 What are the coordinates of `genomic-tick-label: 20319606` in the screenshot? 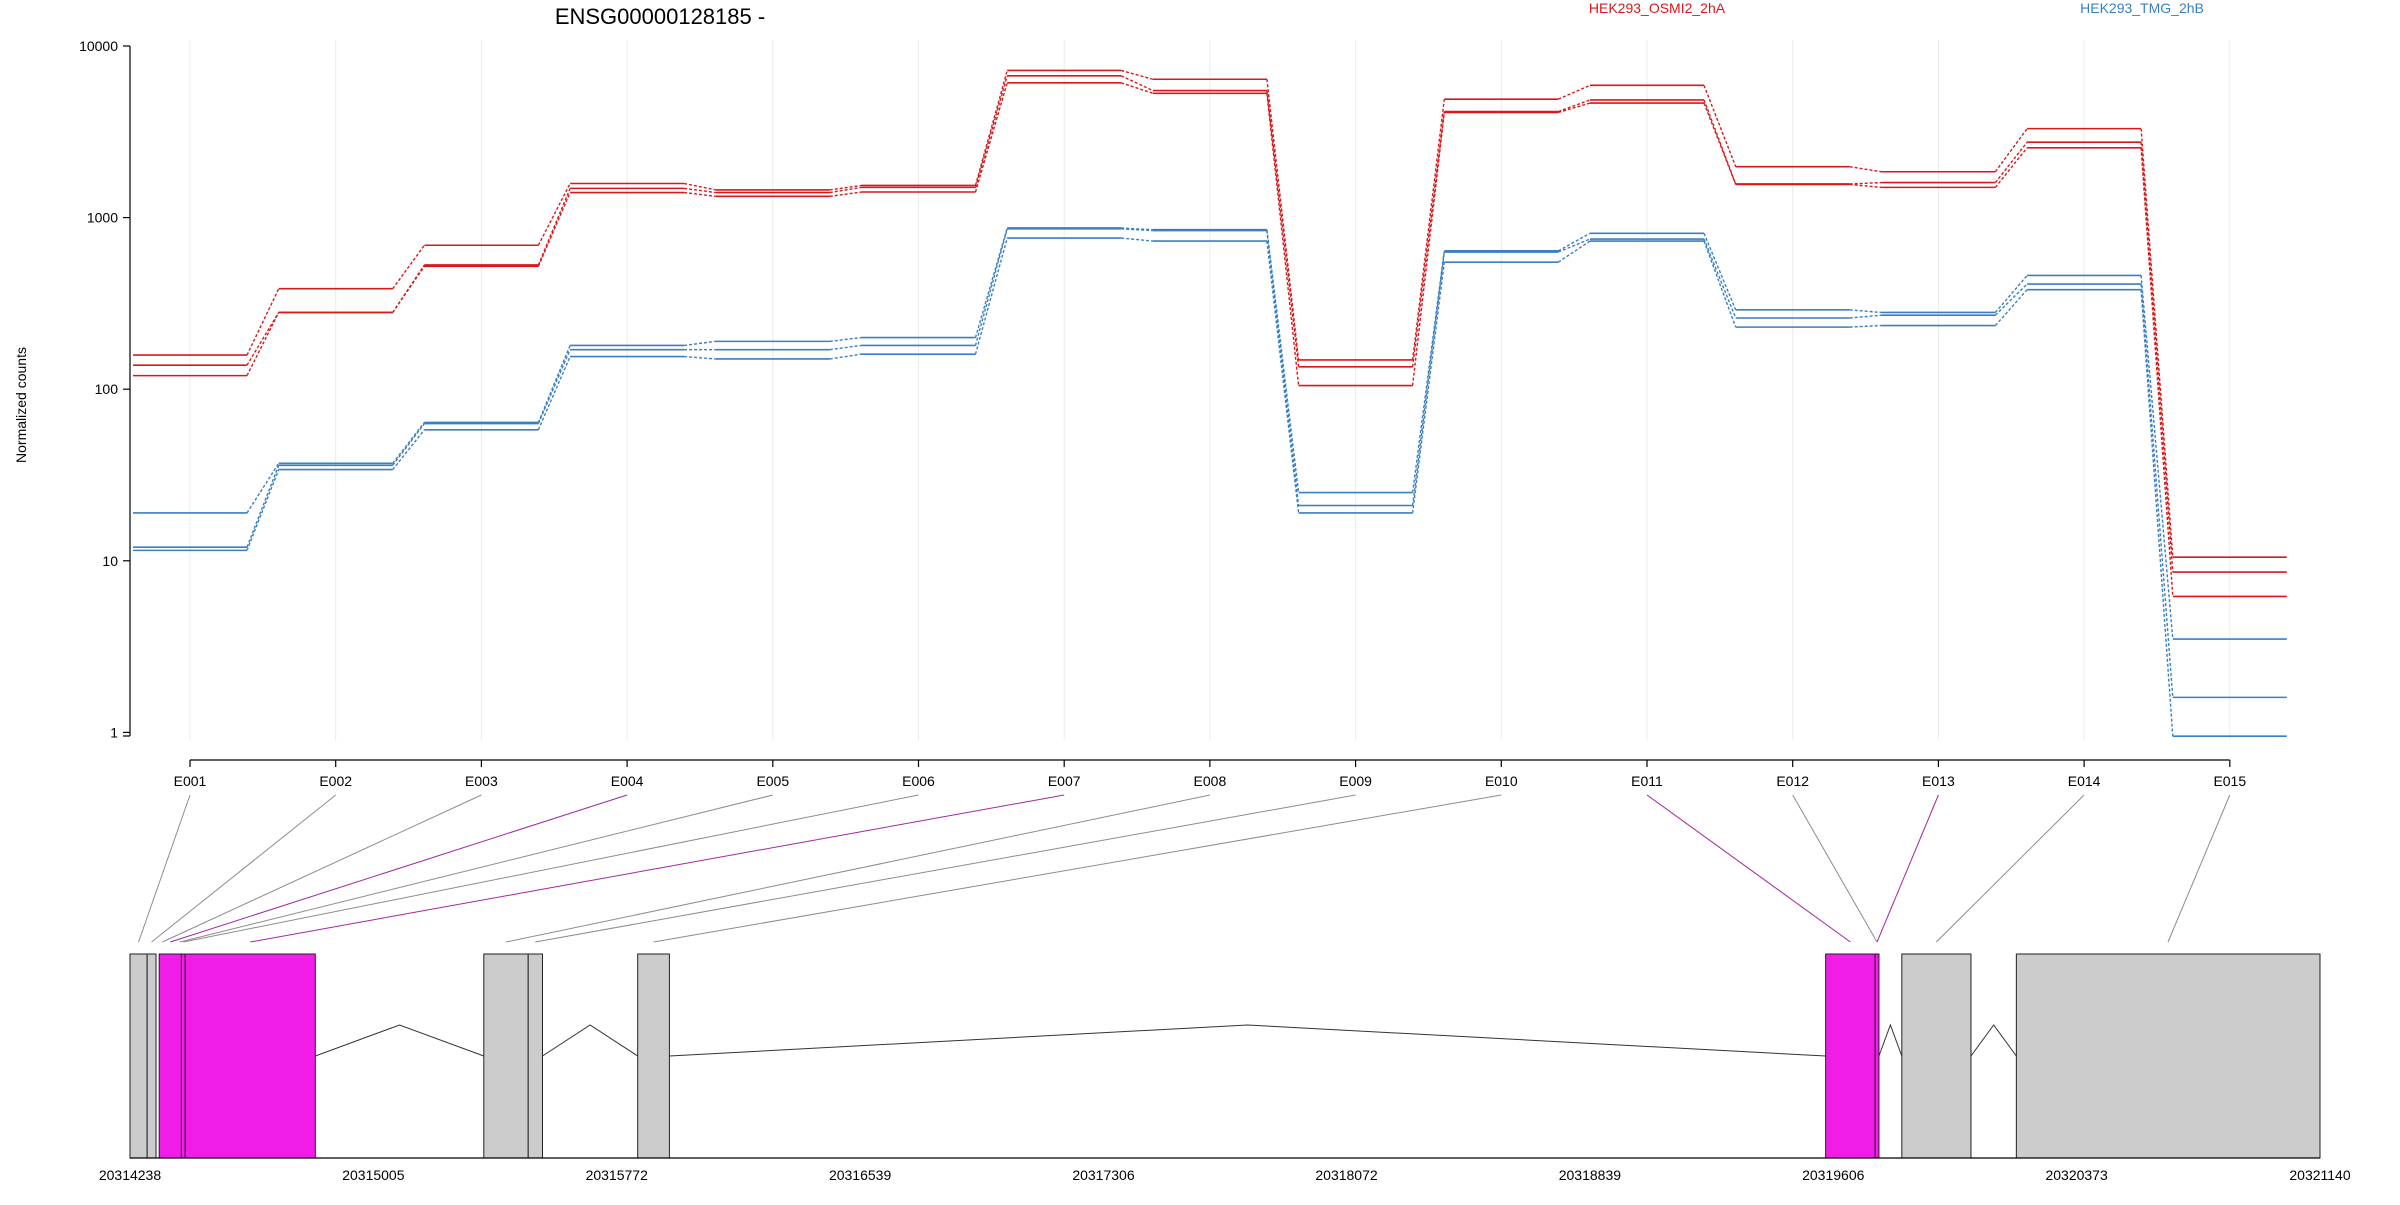 It's located at (1833, 1175).